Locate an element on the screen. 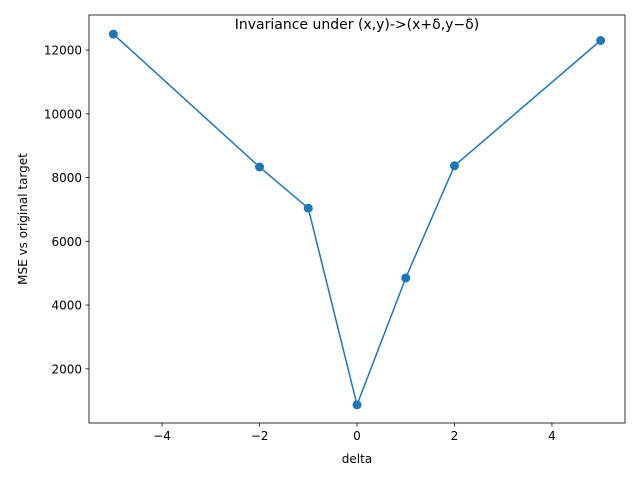 This screenshot has height=480, width=640. x-axis-ticks: −4 −2 0 2 4 is located at coordinates (354, 433).